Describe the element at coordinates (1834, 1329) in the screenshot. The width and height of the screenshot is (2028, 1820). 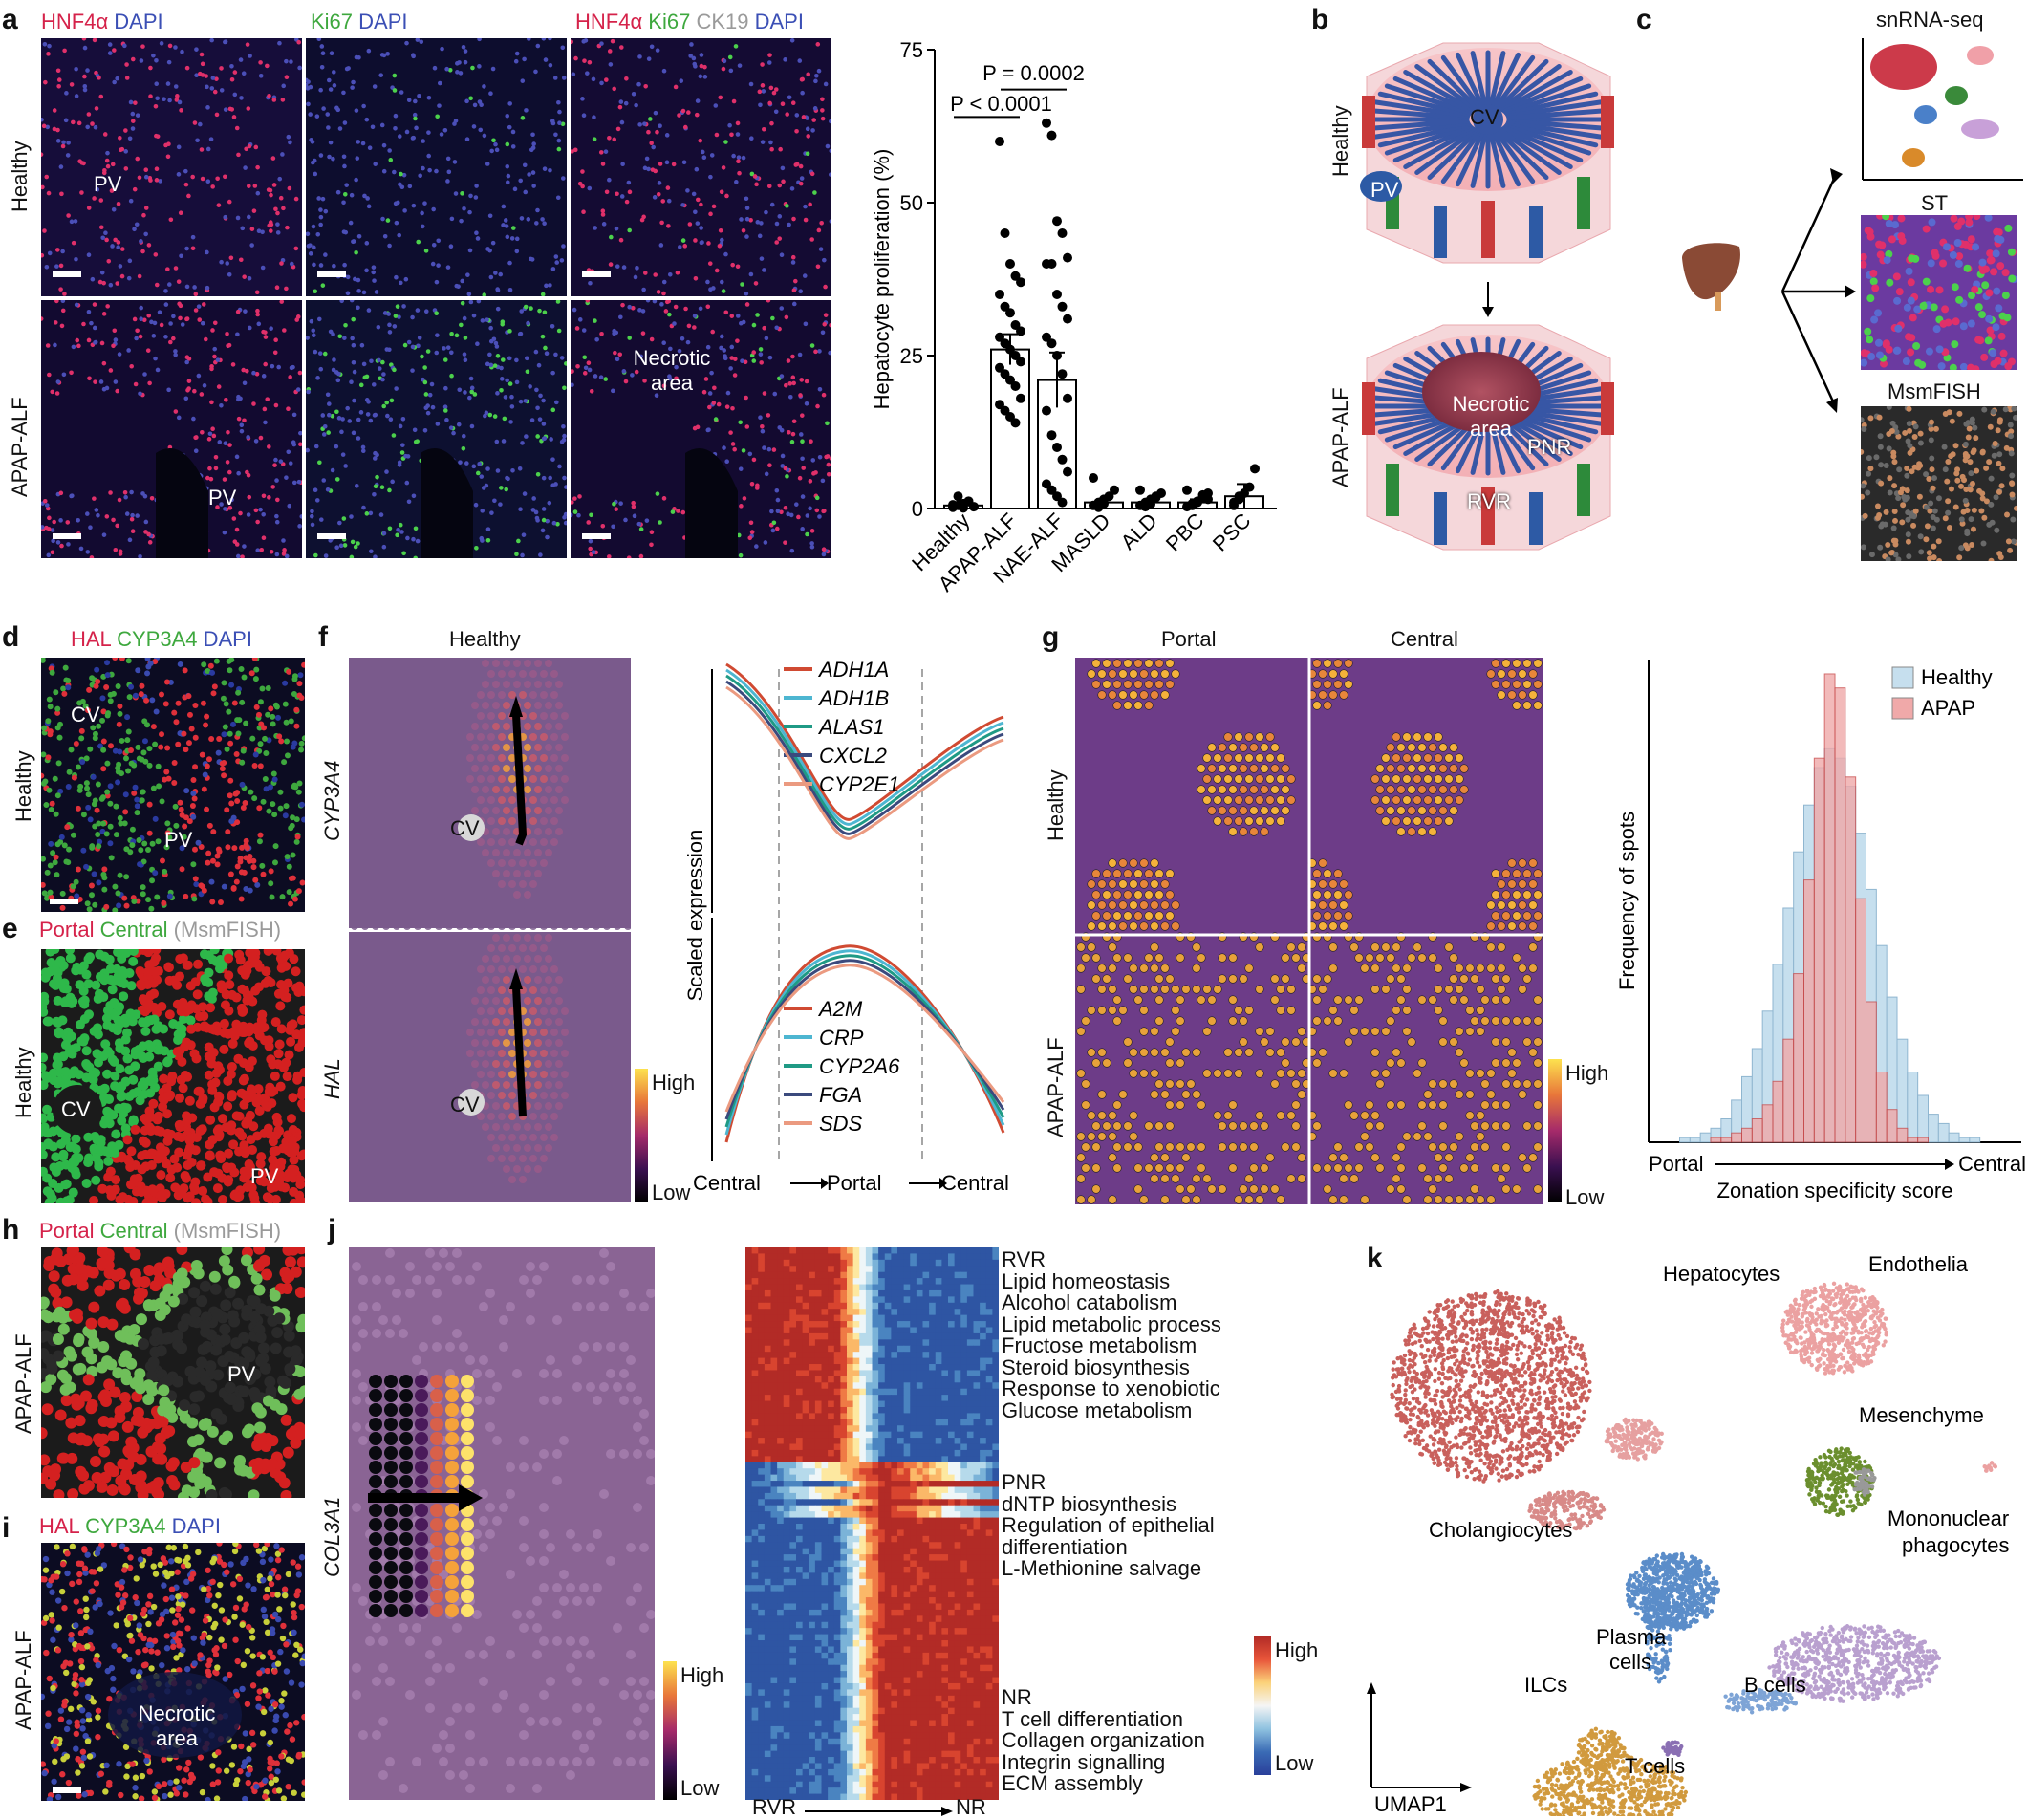
I see `cluster-endothelia` at that location.